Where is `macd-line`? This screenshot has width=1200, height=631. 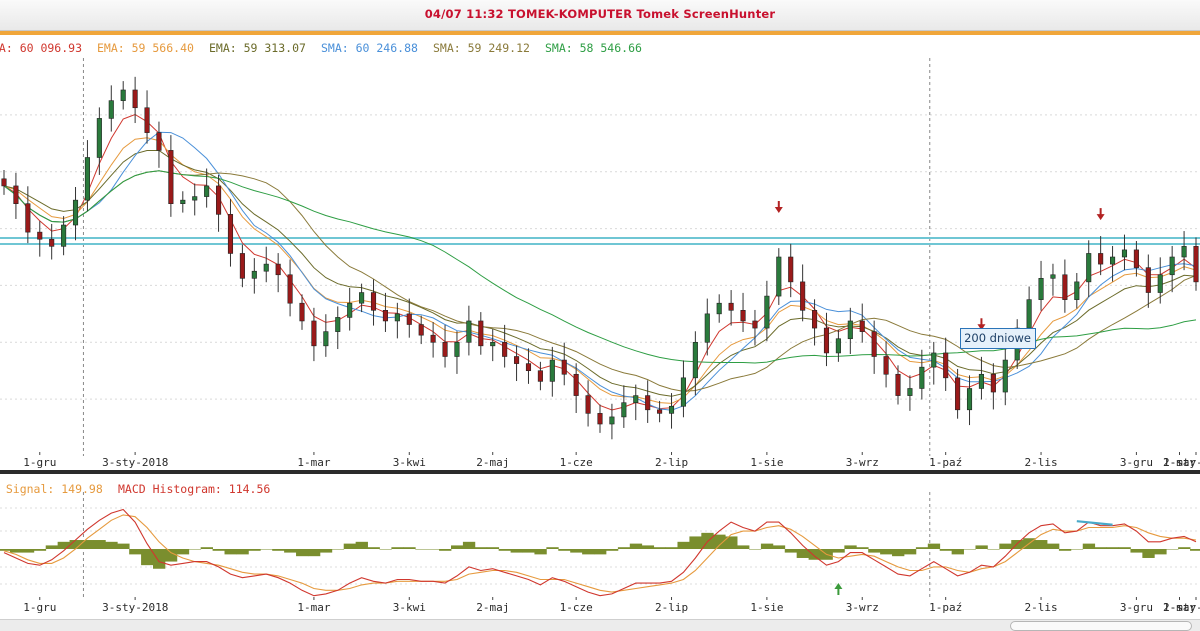
macd-line is located at coordinates (600, 552).